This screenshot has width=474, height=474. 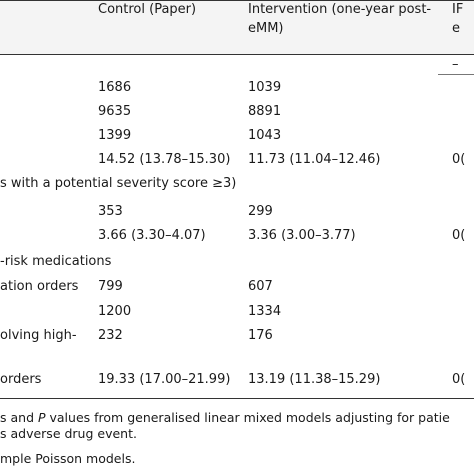 I want to click on row-control: 9635, so click(x=115, y=111).